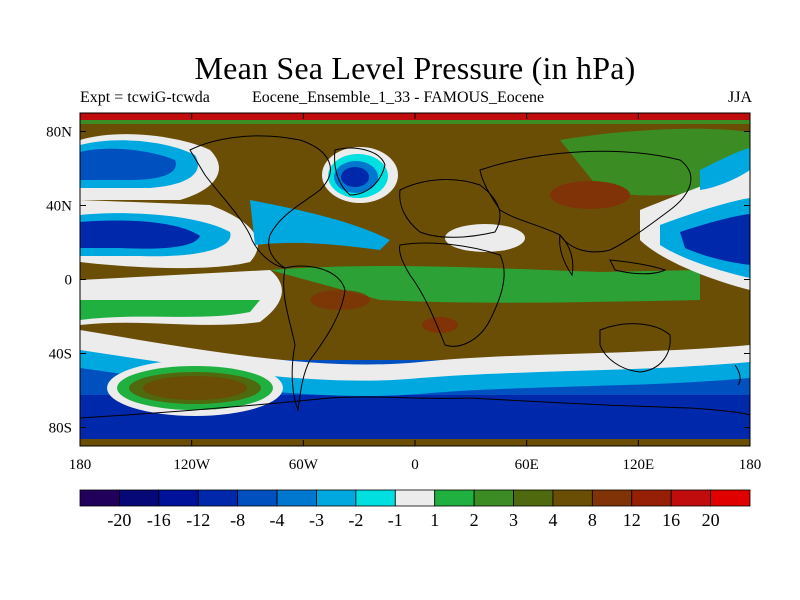 Image resolution: width=800 pixels, height=600 pixels. Describe the element at coordinates (60, 355) in the screenshot. I see `y-tick-label: 40S` at that location.